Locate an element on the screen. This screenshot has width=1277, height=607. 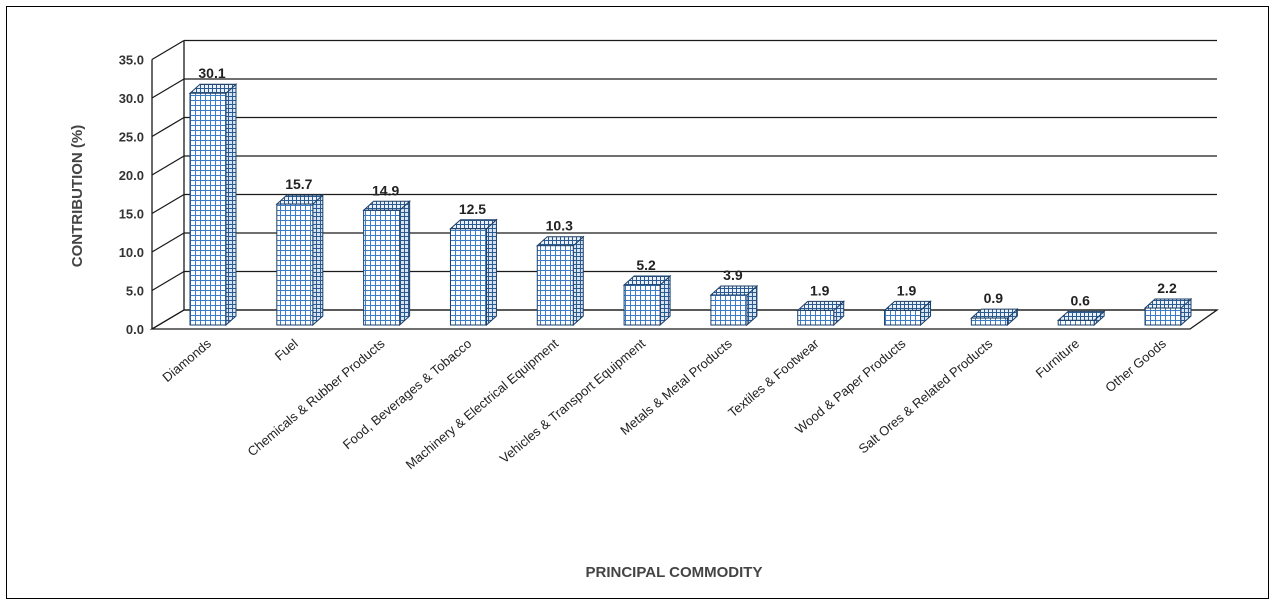
bar-group: 10.3 is located at coordinates (560, 272).